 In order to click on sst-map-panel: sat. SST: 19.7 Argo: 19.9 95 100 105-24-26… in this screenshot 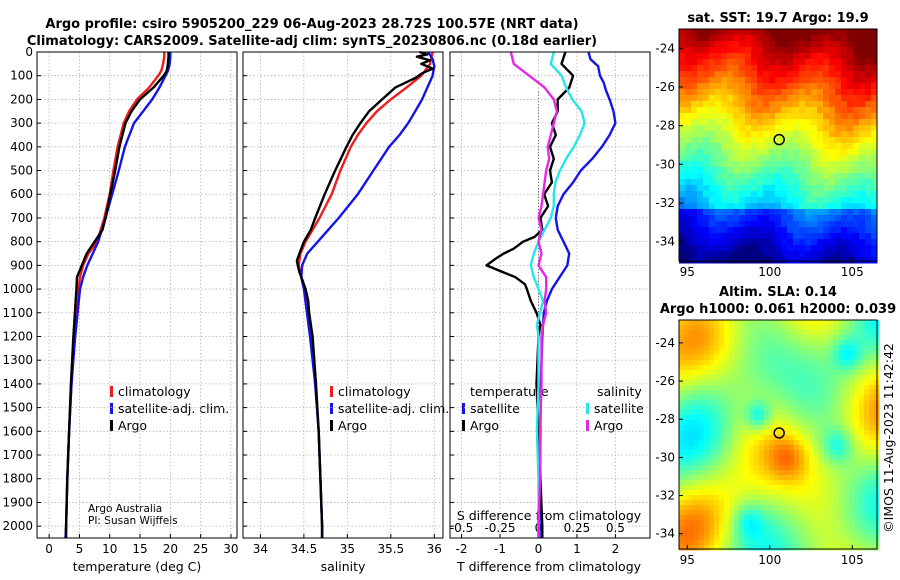, I will do `click(766, 145)`.